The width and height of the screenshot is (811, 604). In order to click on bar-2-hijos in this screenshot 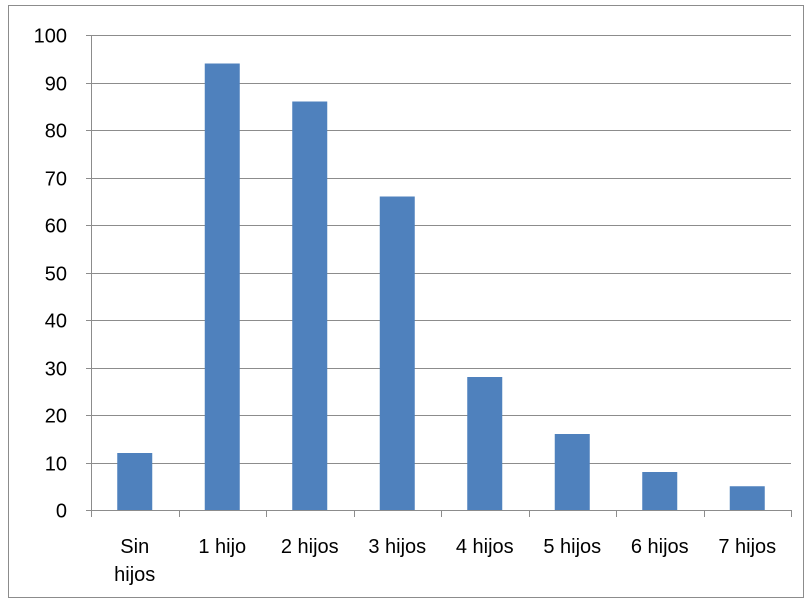, I will do `click(310, 305)`.